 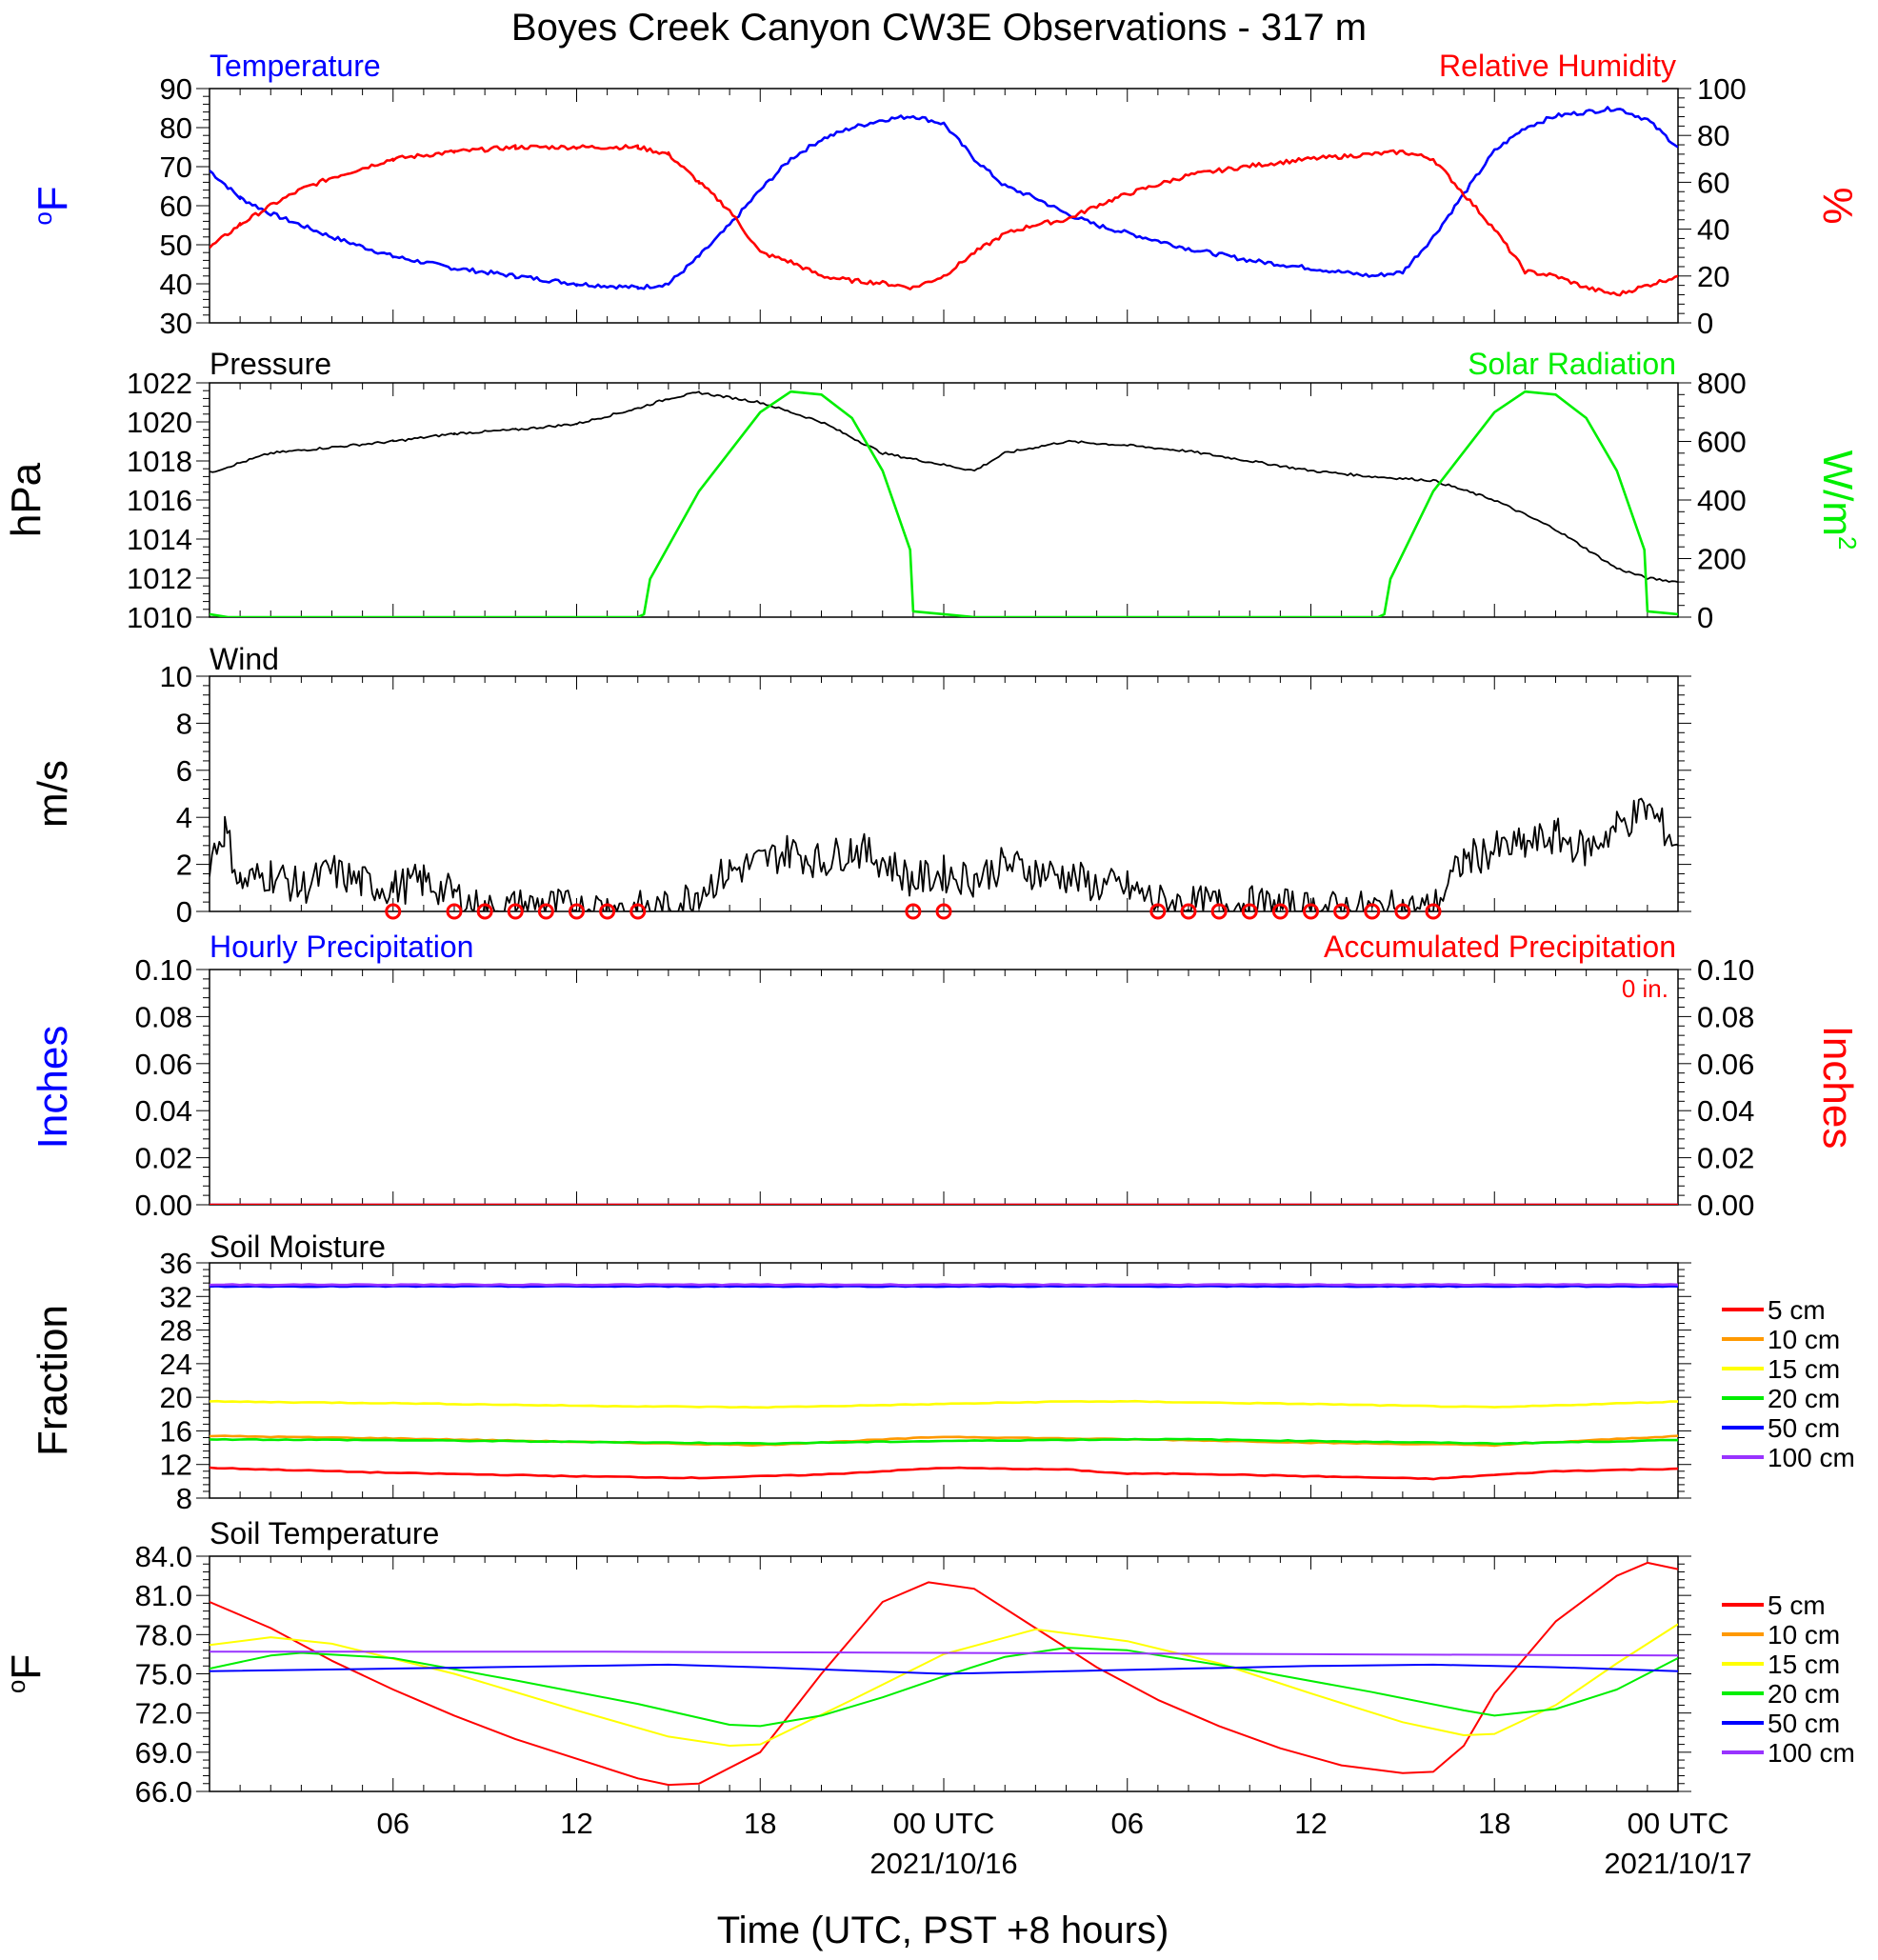 What do you see at coordinates (1804, 1694) in the screenshot?
I see `legend-label: 20 cm` at bounding box center [1804, 1694].